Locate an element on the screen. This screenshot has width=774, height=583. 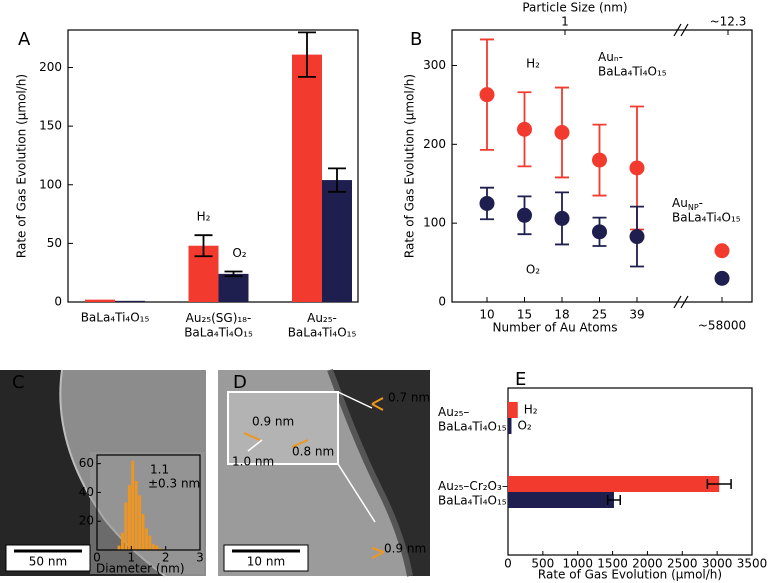
x-tick-label: 2 is located at coordinates (166, 558).